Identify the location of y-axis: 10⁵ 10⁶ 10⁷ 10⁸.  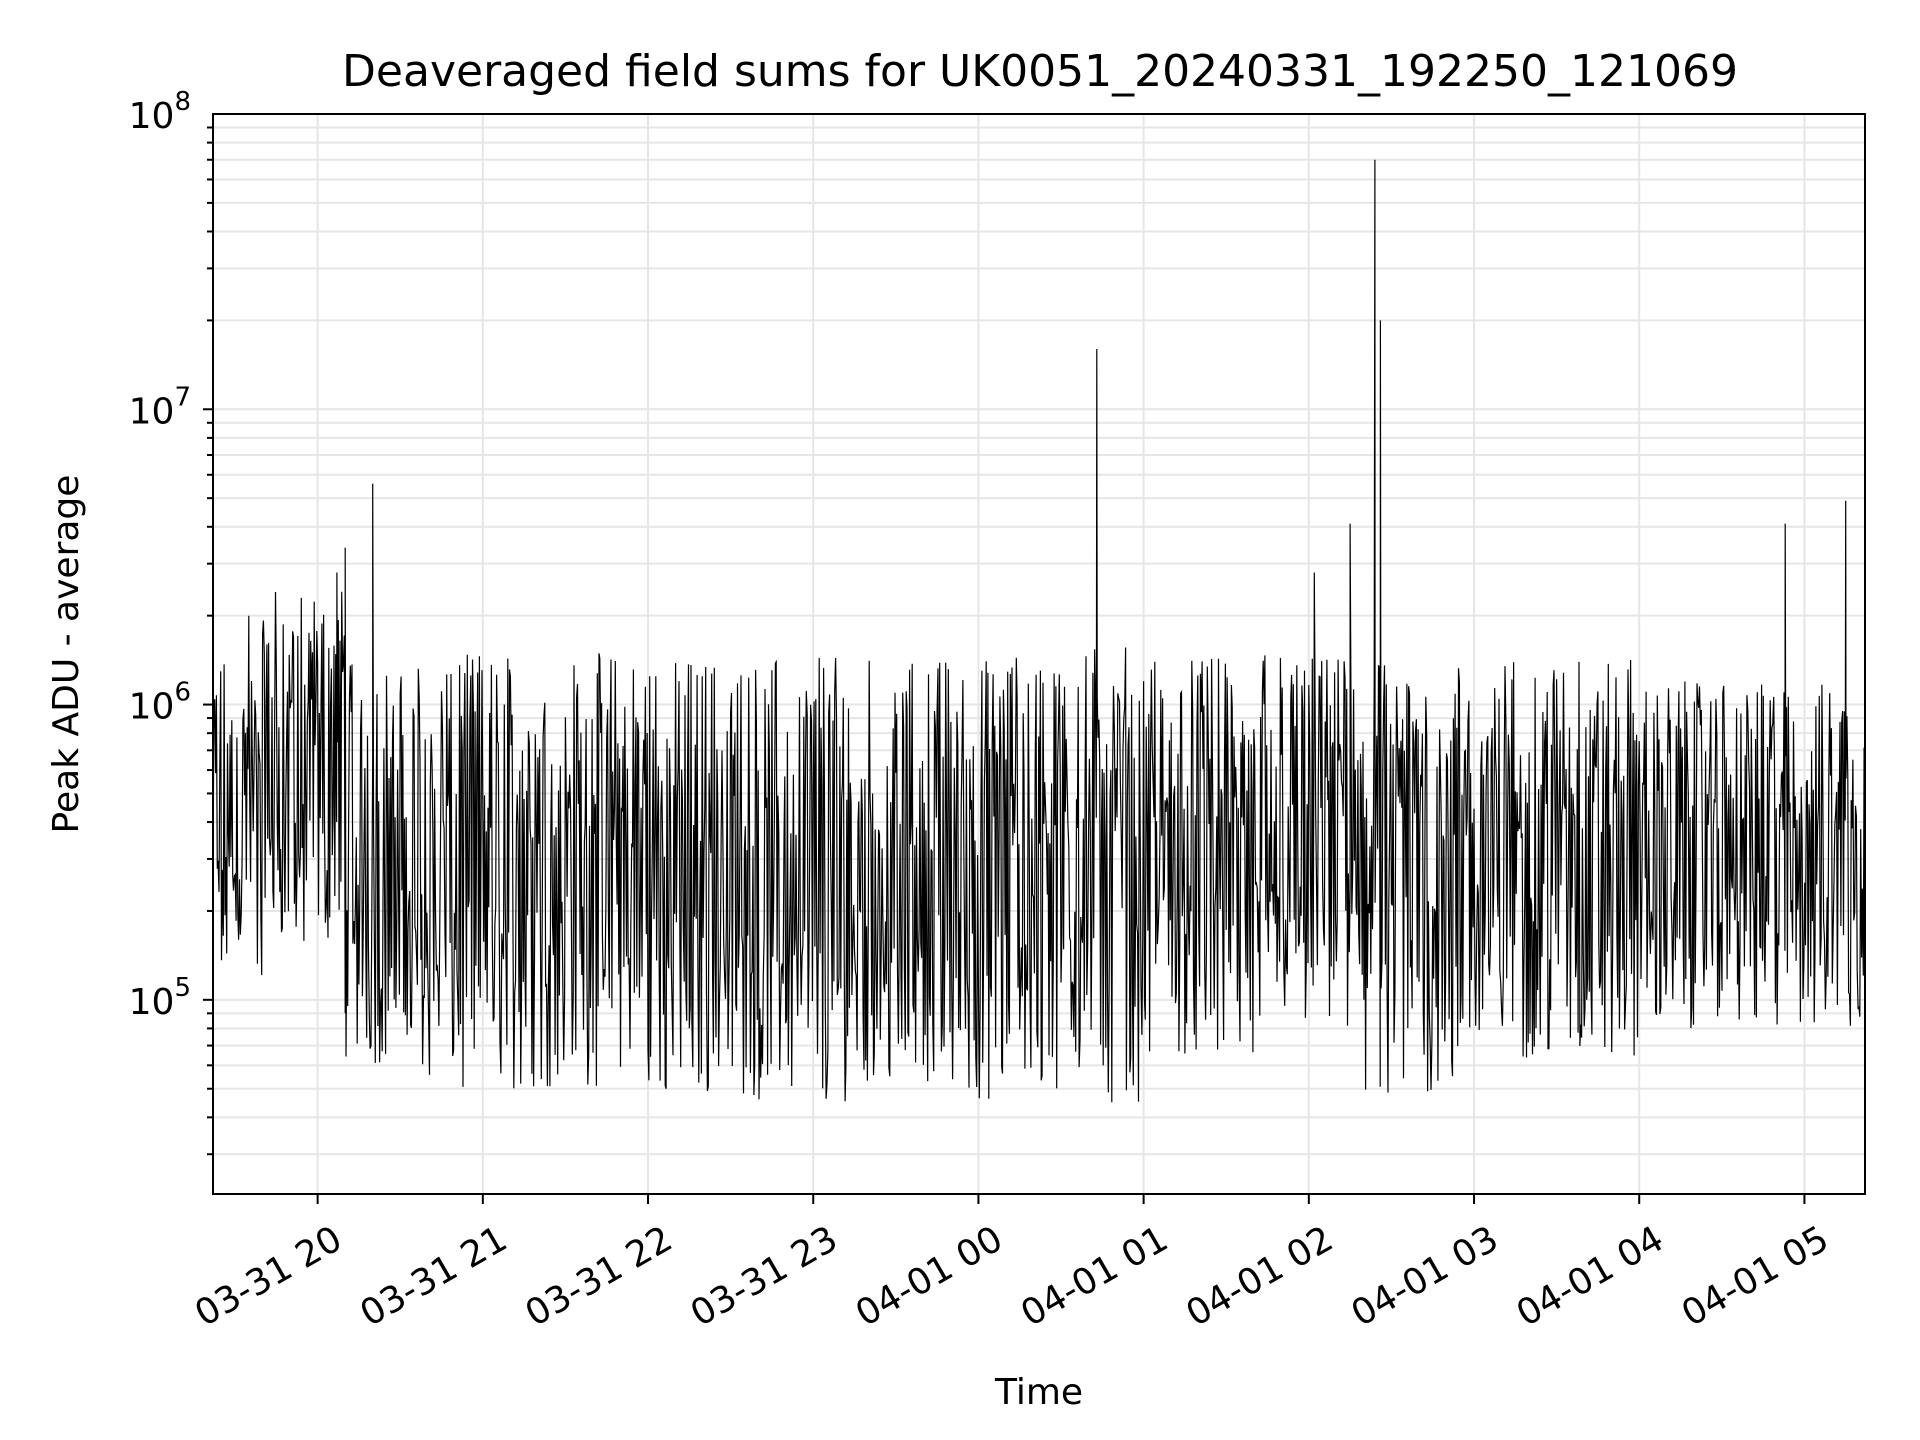
(171, 621).